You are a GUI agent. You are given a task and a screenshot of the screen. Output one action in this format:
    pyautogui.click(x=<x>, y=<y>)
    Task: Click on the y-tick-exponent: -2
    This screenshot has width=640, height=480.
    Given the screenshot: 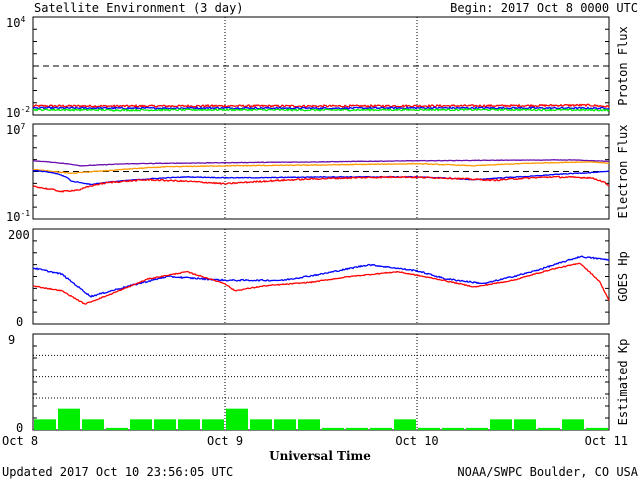 What is the action you would take?
    pyautogui.click(x=25, y=109)
    